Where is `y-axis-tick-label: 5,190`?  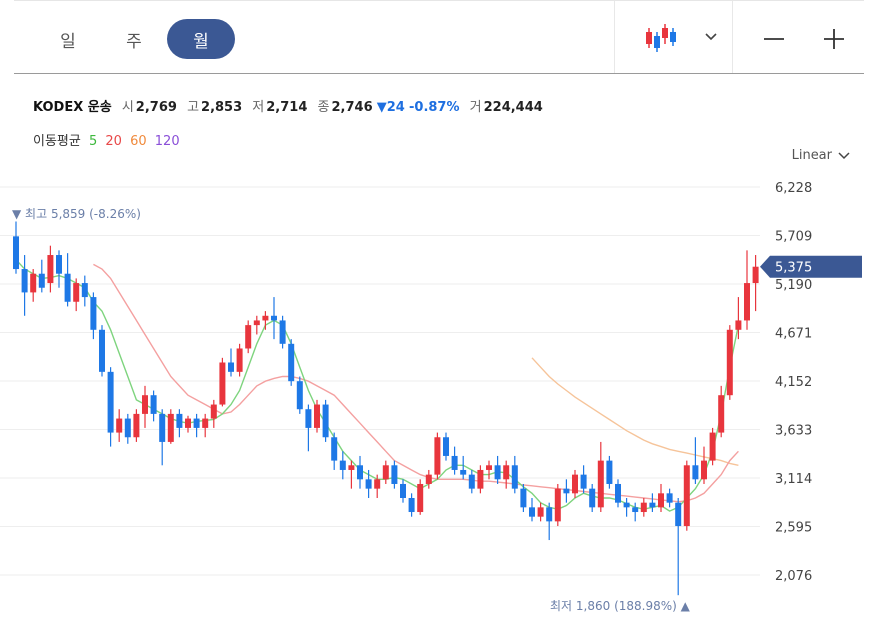
y-axis-tick-label: 5,190 is located at coordinates (793, 285).